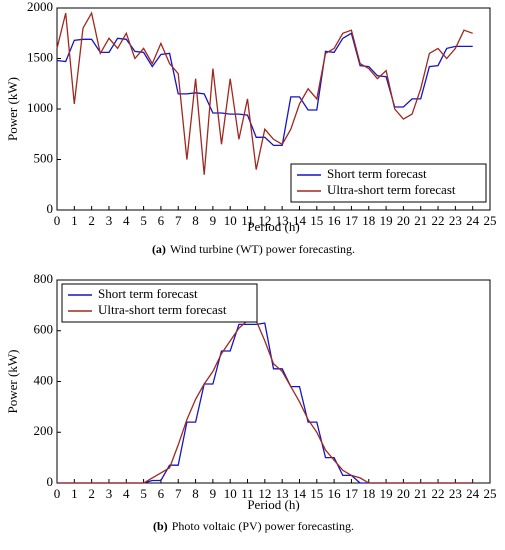 The width and height of the screenshot is (505, 550). Describe the element at coordinates (263, 526) in the screenshot. I see `caption-text: Photo voltaic (PV) power forecasting.` at that location.